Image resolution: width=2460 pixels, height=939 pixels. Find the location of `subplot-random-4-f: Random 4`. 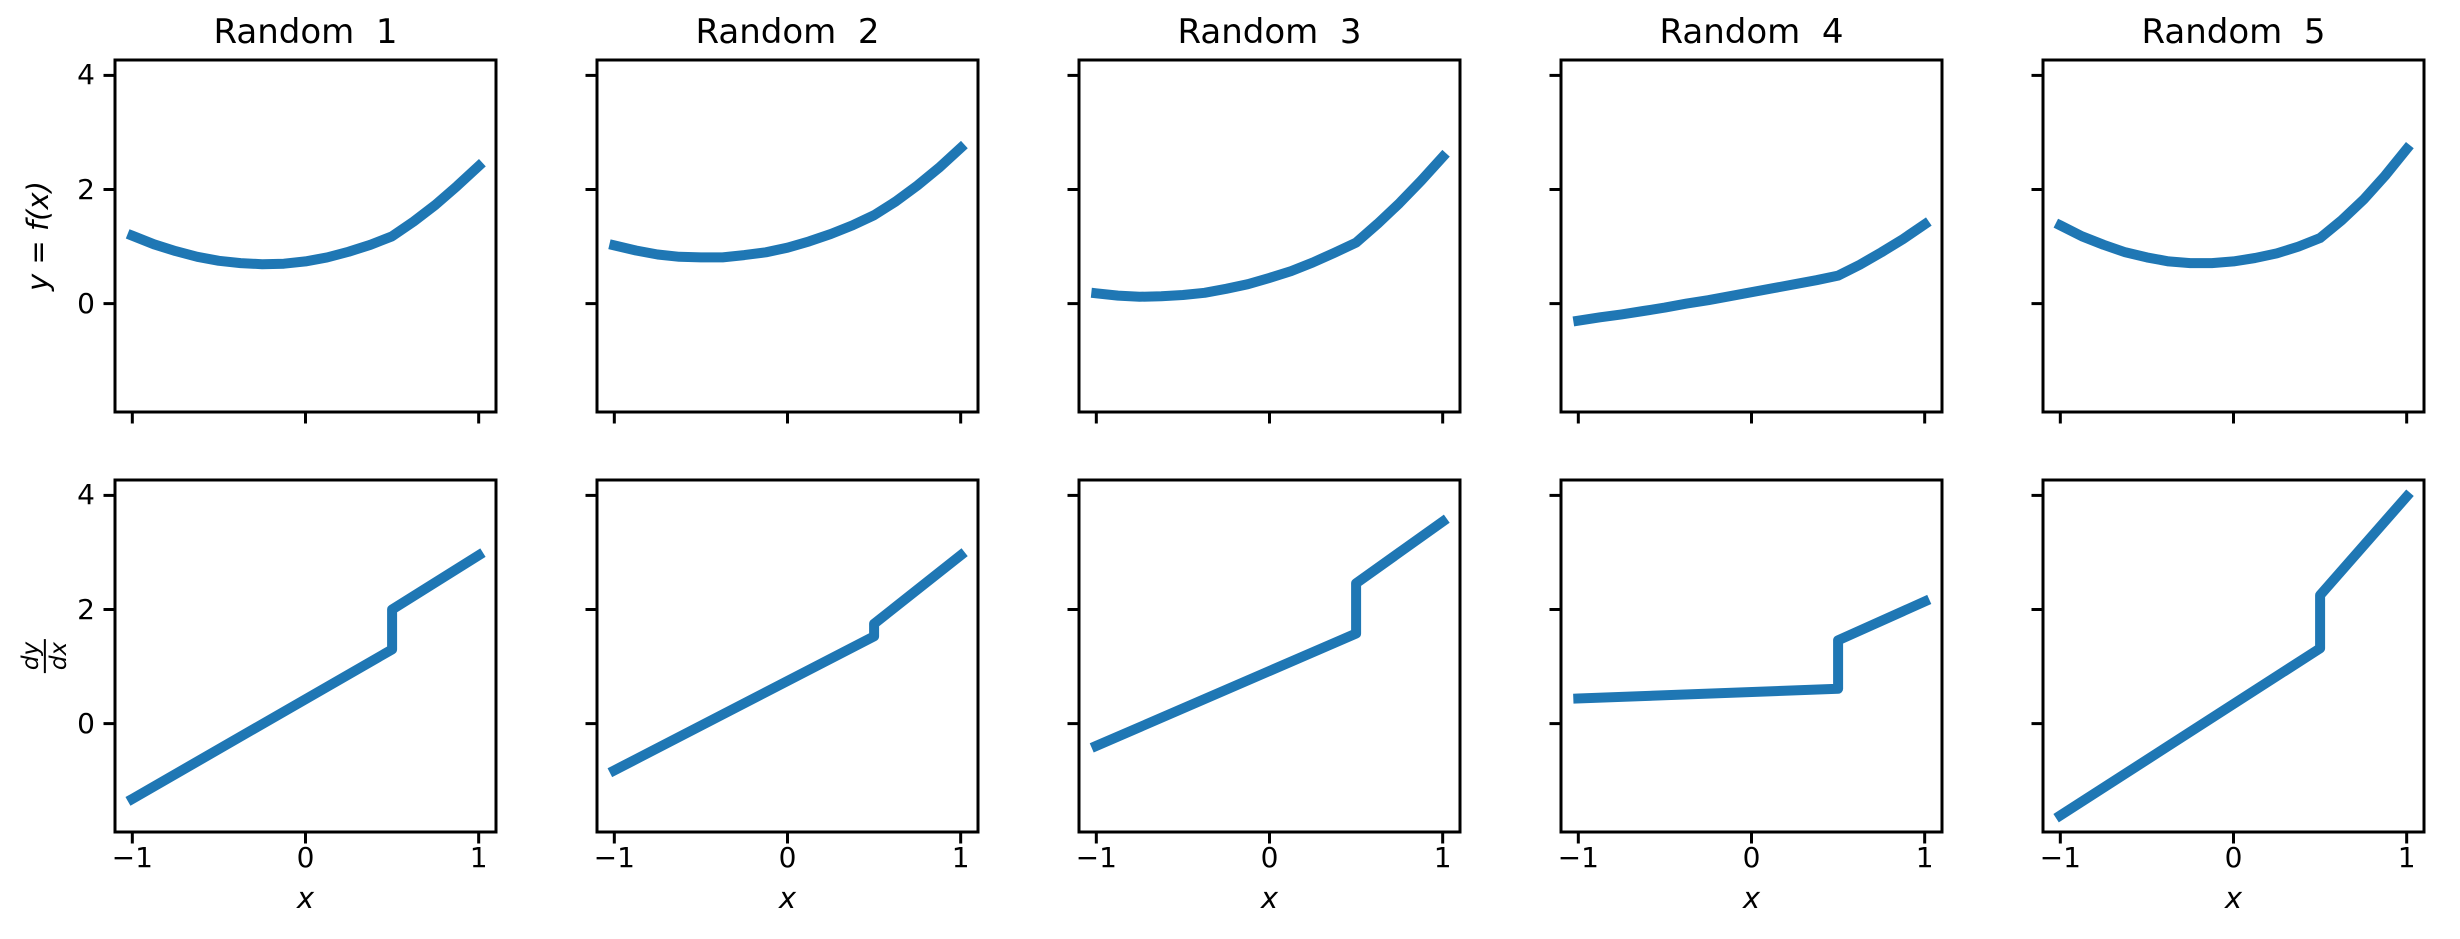

subplot-random-4-f: Random 4 is located at coordinates (1746, 218).